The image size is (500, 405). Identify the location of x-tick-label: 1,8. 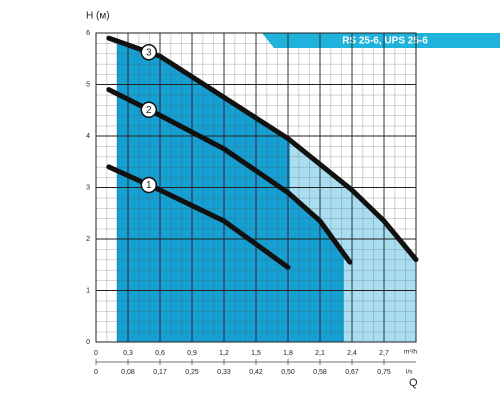
(288, 353).